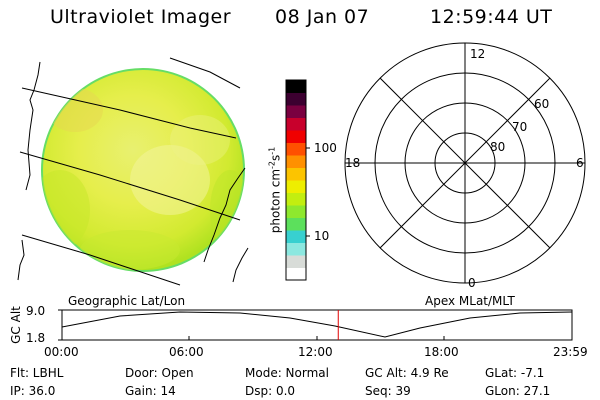 Image resolution: width=600 pixels, height=400 pixels. What do you see at coordinates (322, 236) in the screenshot?
I see `colorbar-tick-label: 10` at bounding box center [322, 236].